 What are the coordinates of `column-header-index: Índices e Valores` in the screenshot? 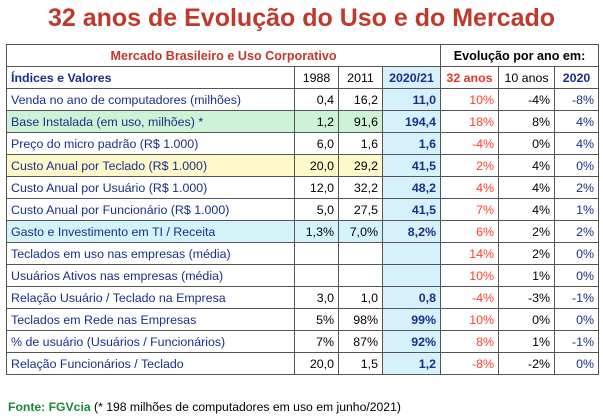 It's located at (150, 77).